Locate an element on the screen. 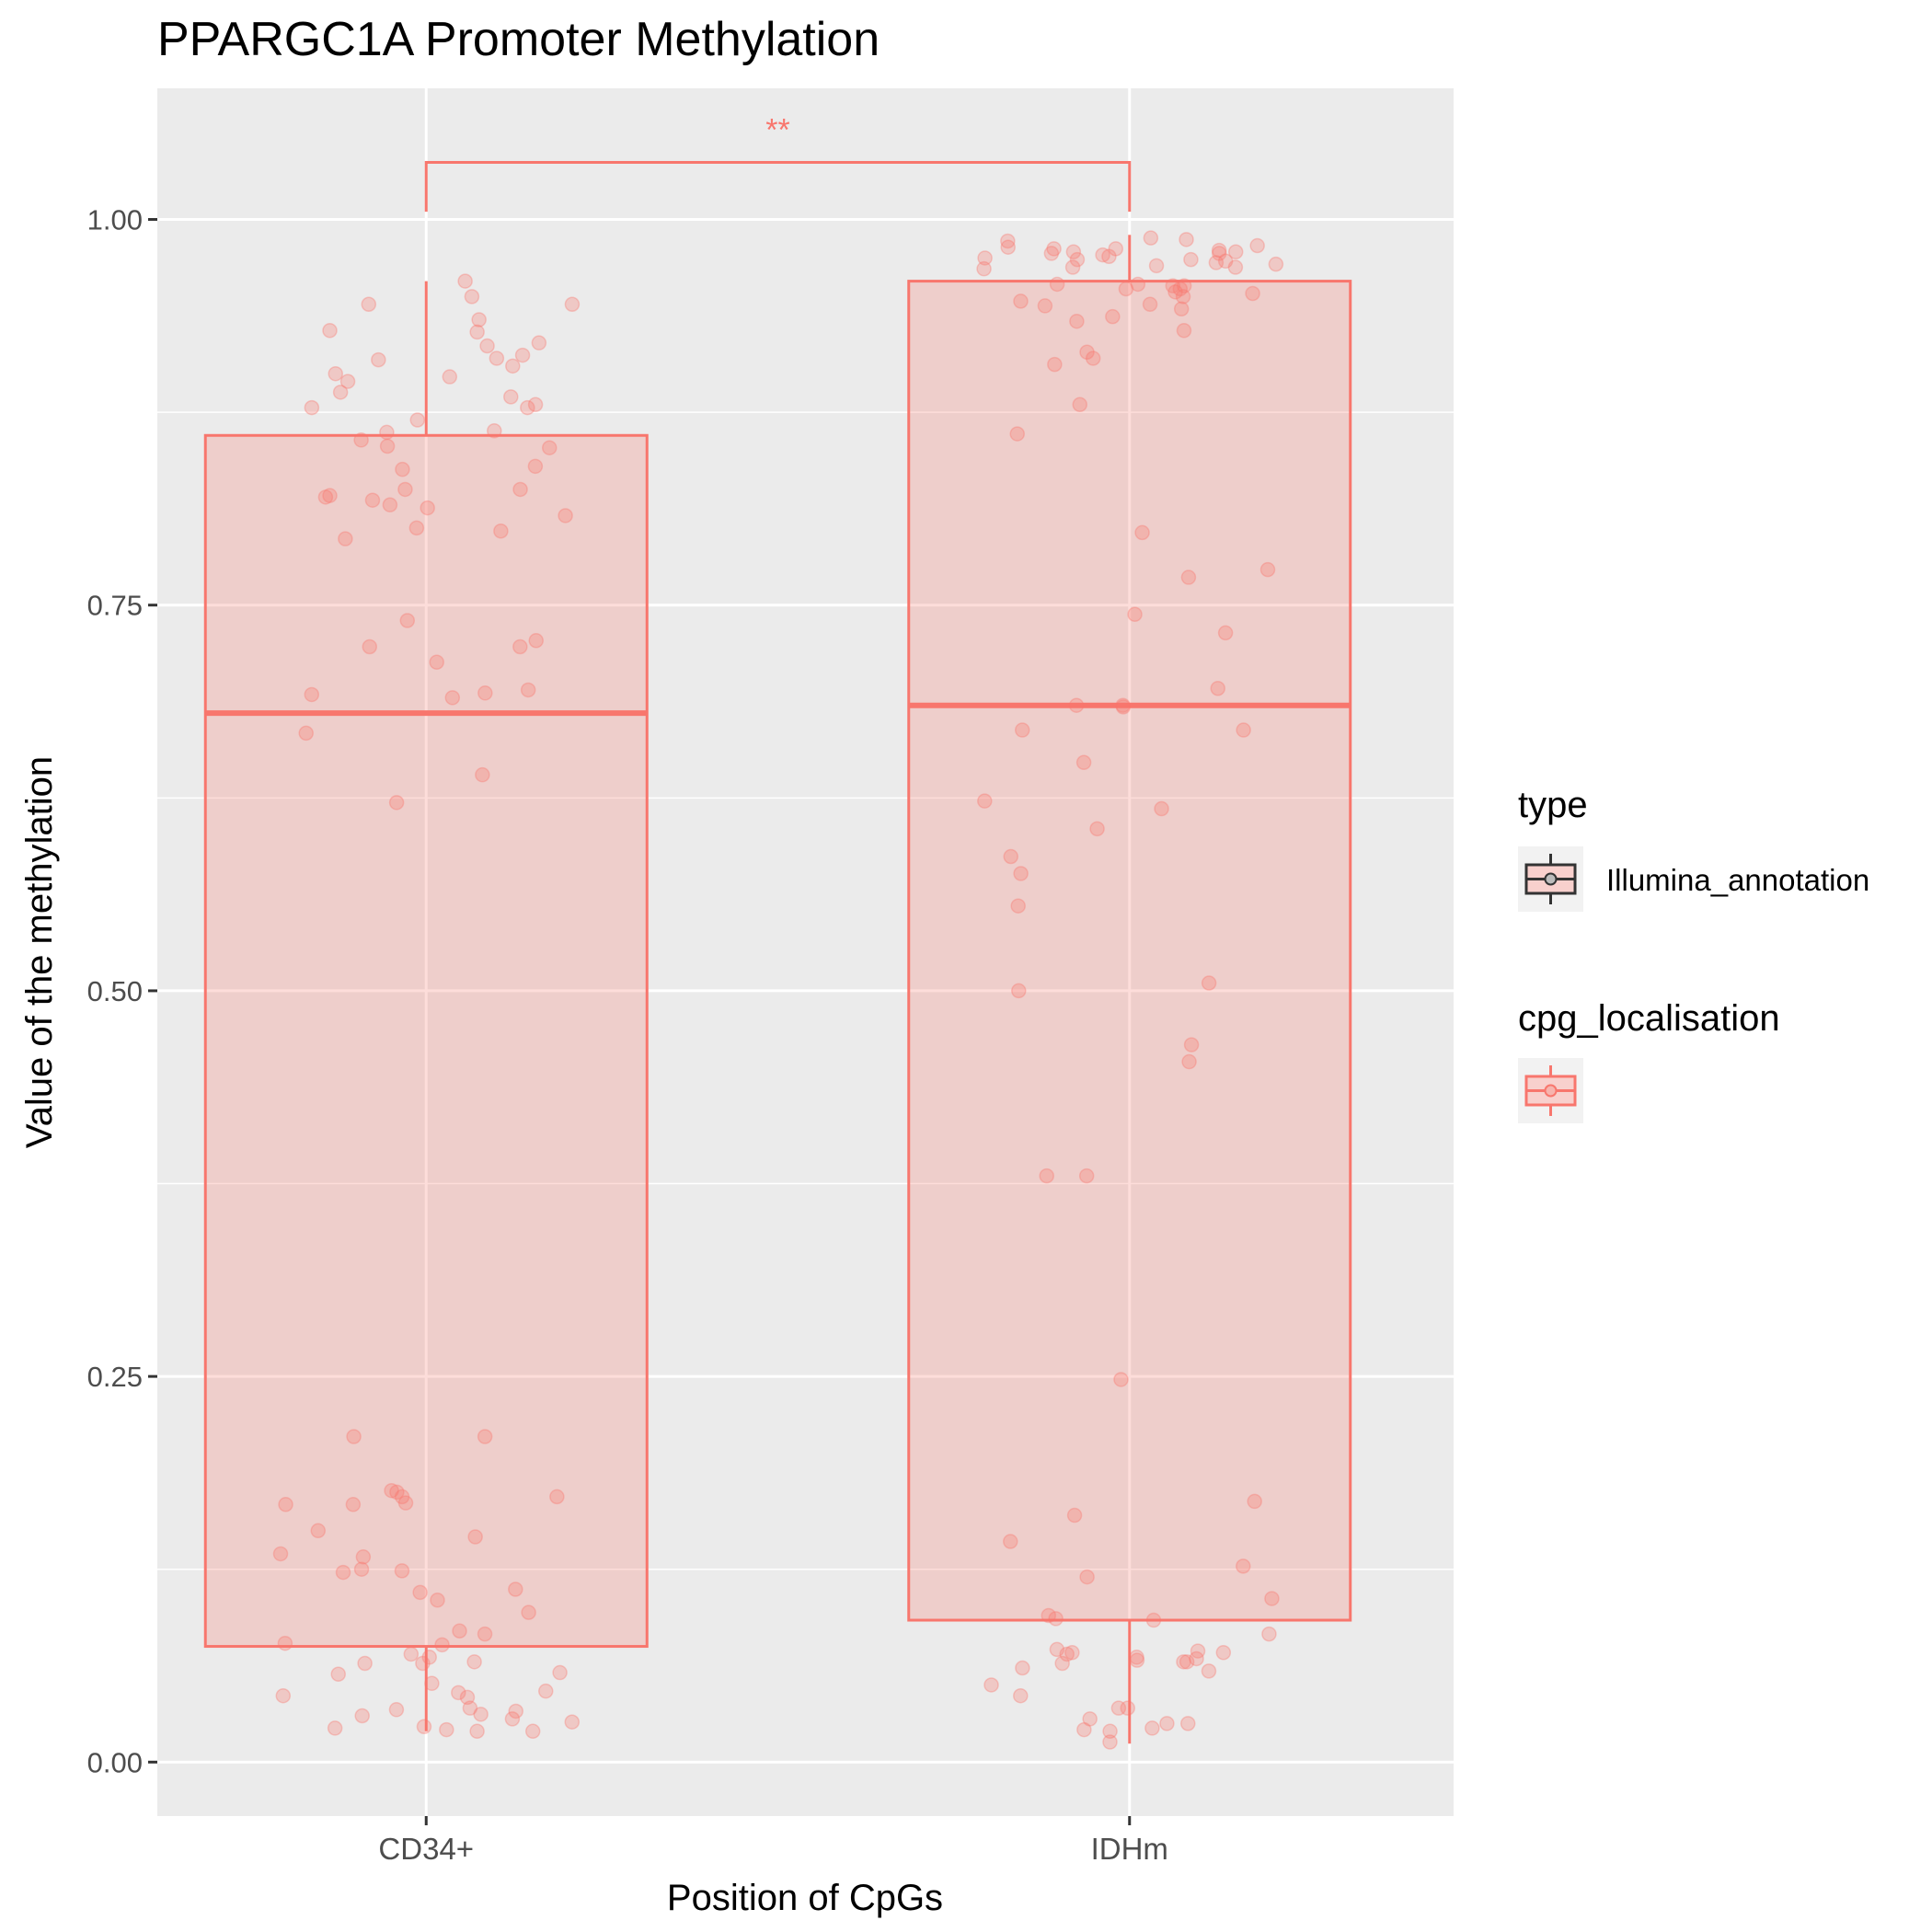 The width and height of the screenshot is (1932, 1932). y-tick-label: 1.00 is located at coordinates (115, 220).